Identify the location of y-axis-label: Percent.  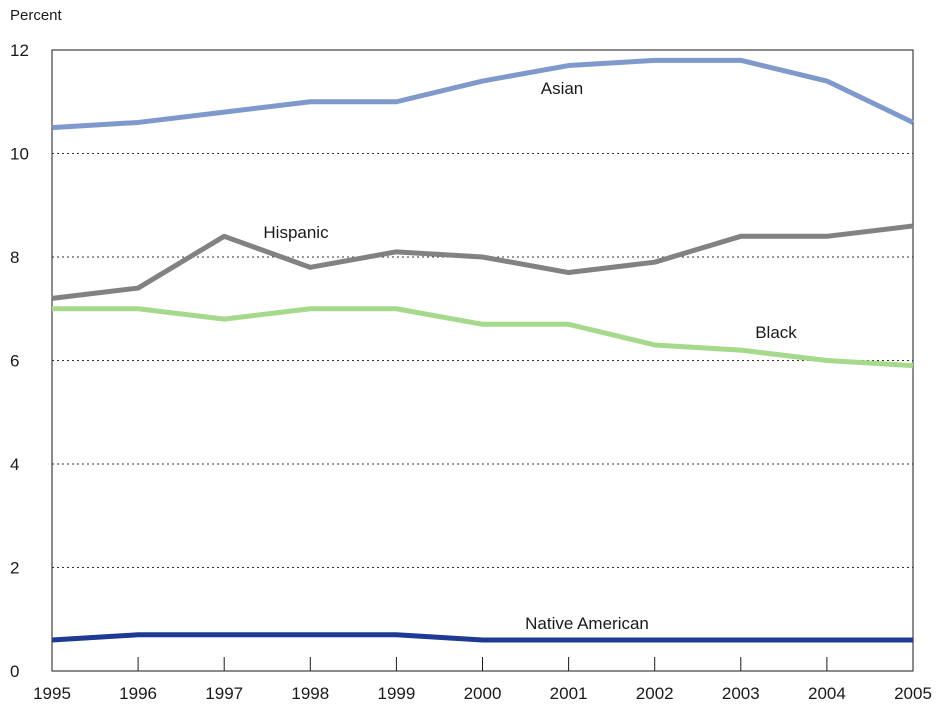
(36, 15).